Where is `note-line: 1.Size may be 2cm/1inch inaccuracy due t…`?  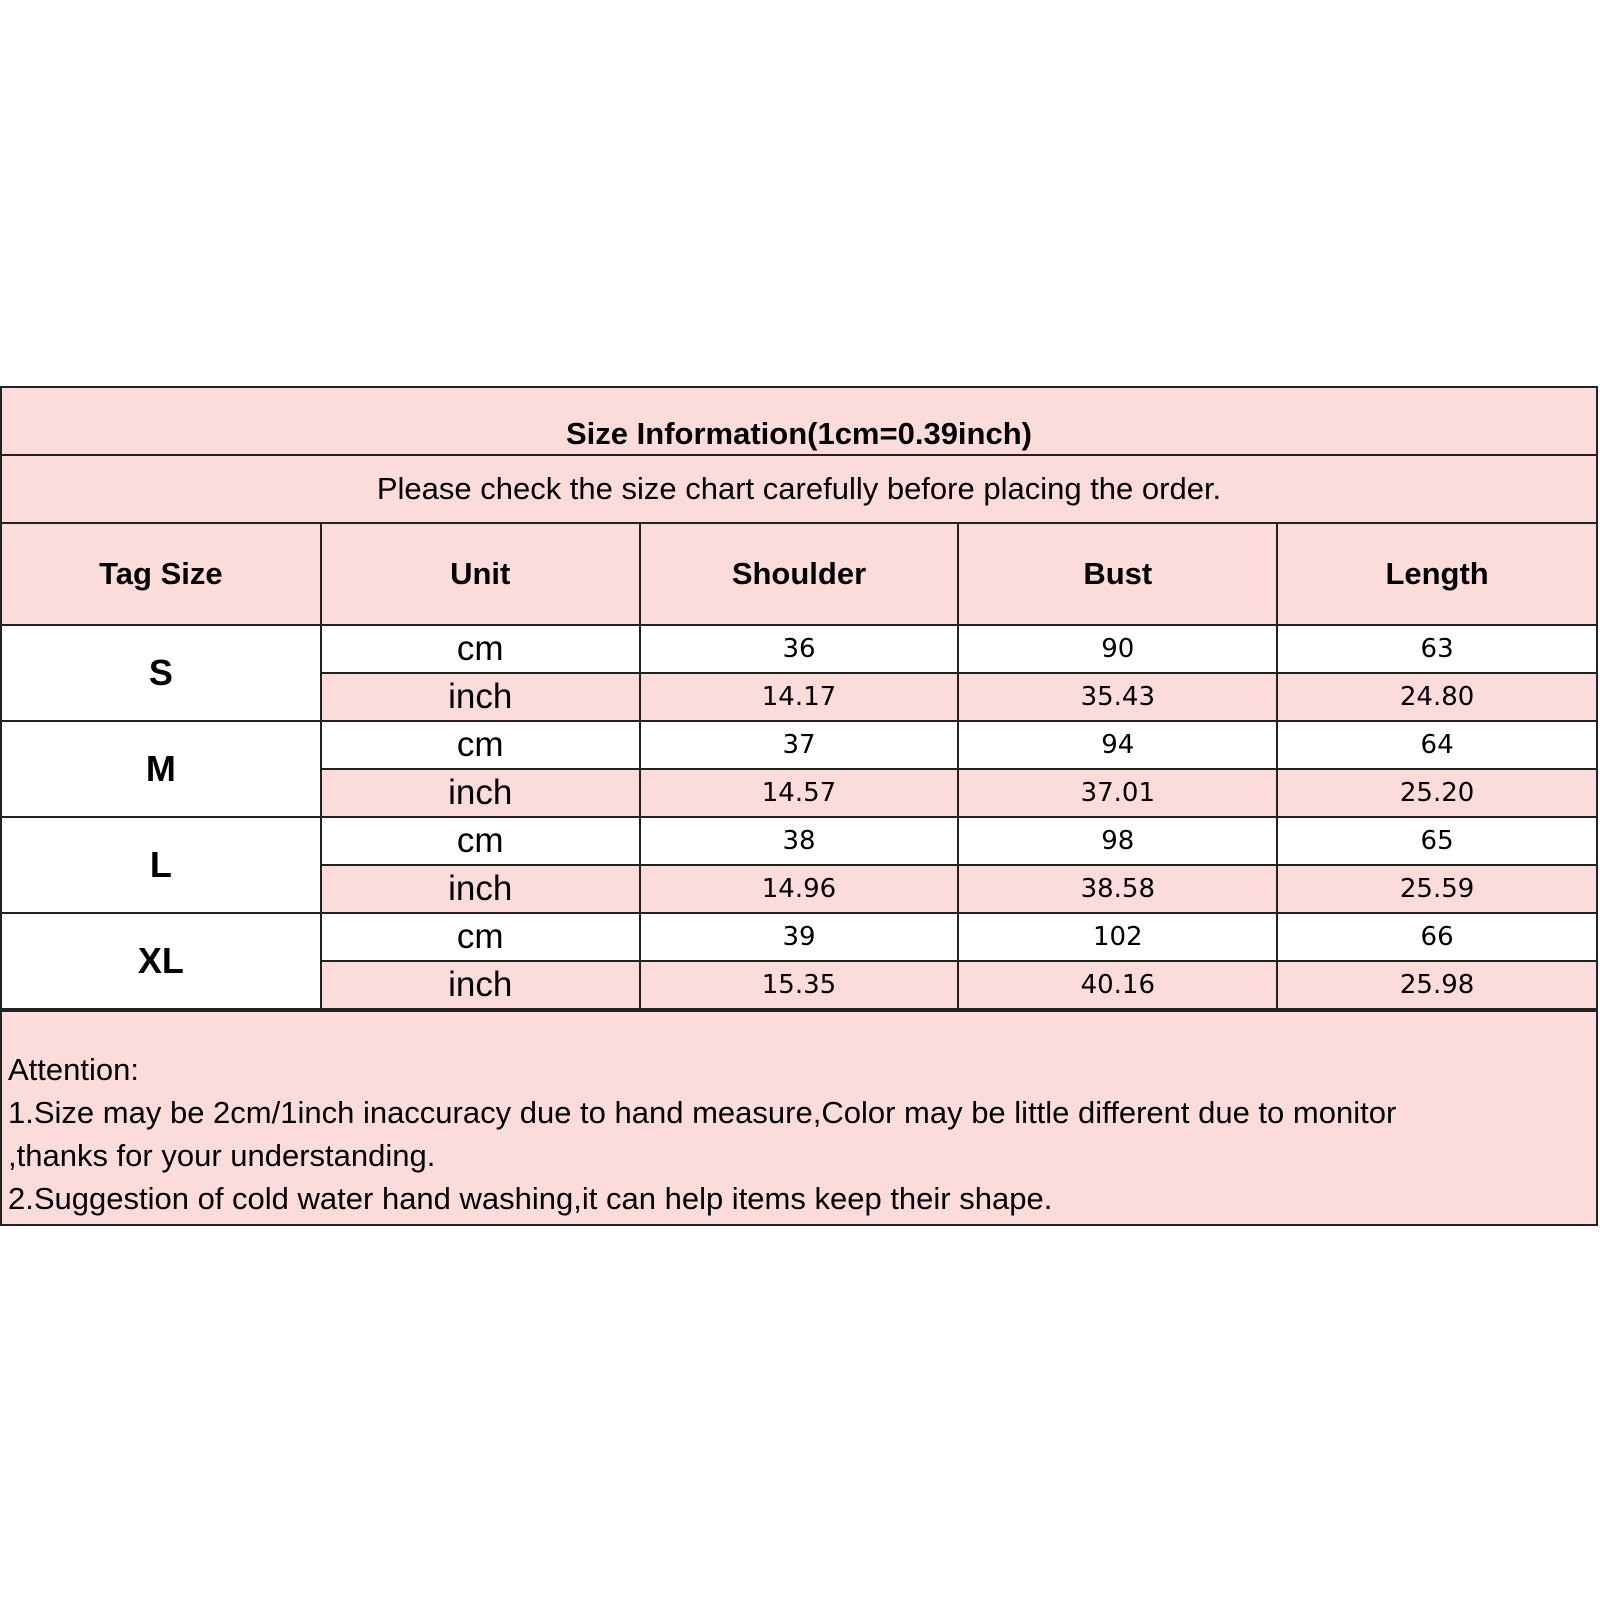 note-line: 1.Size may be 2cm/1inch inaccuracy due t… is located at coordinates (702, 1112).